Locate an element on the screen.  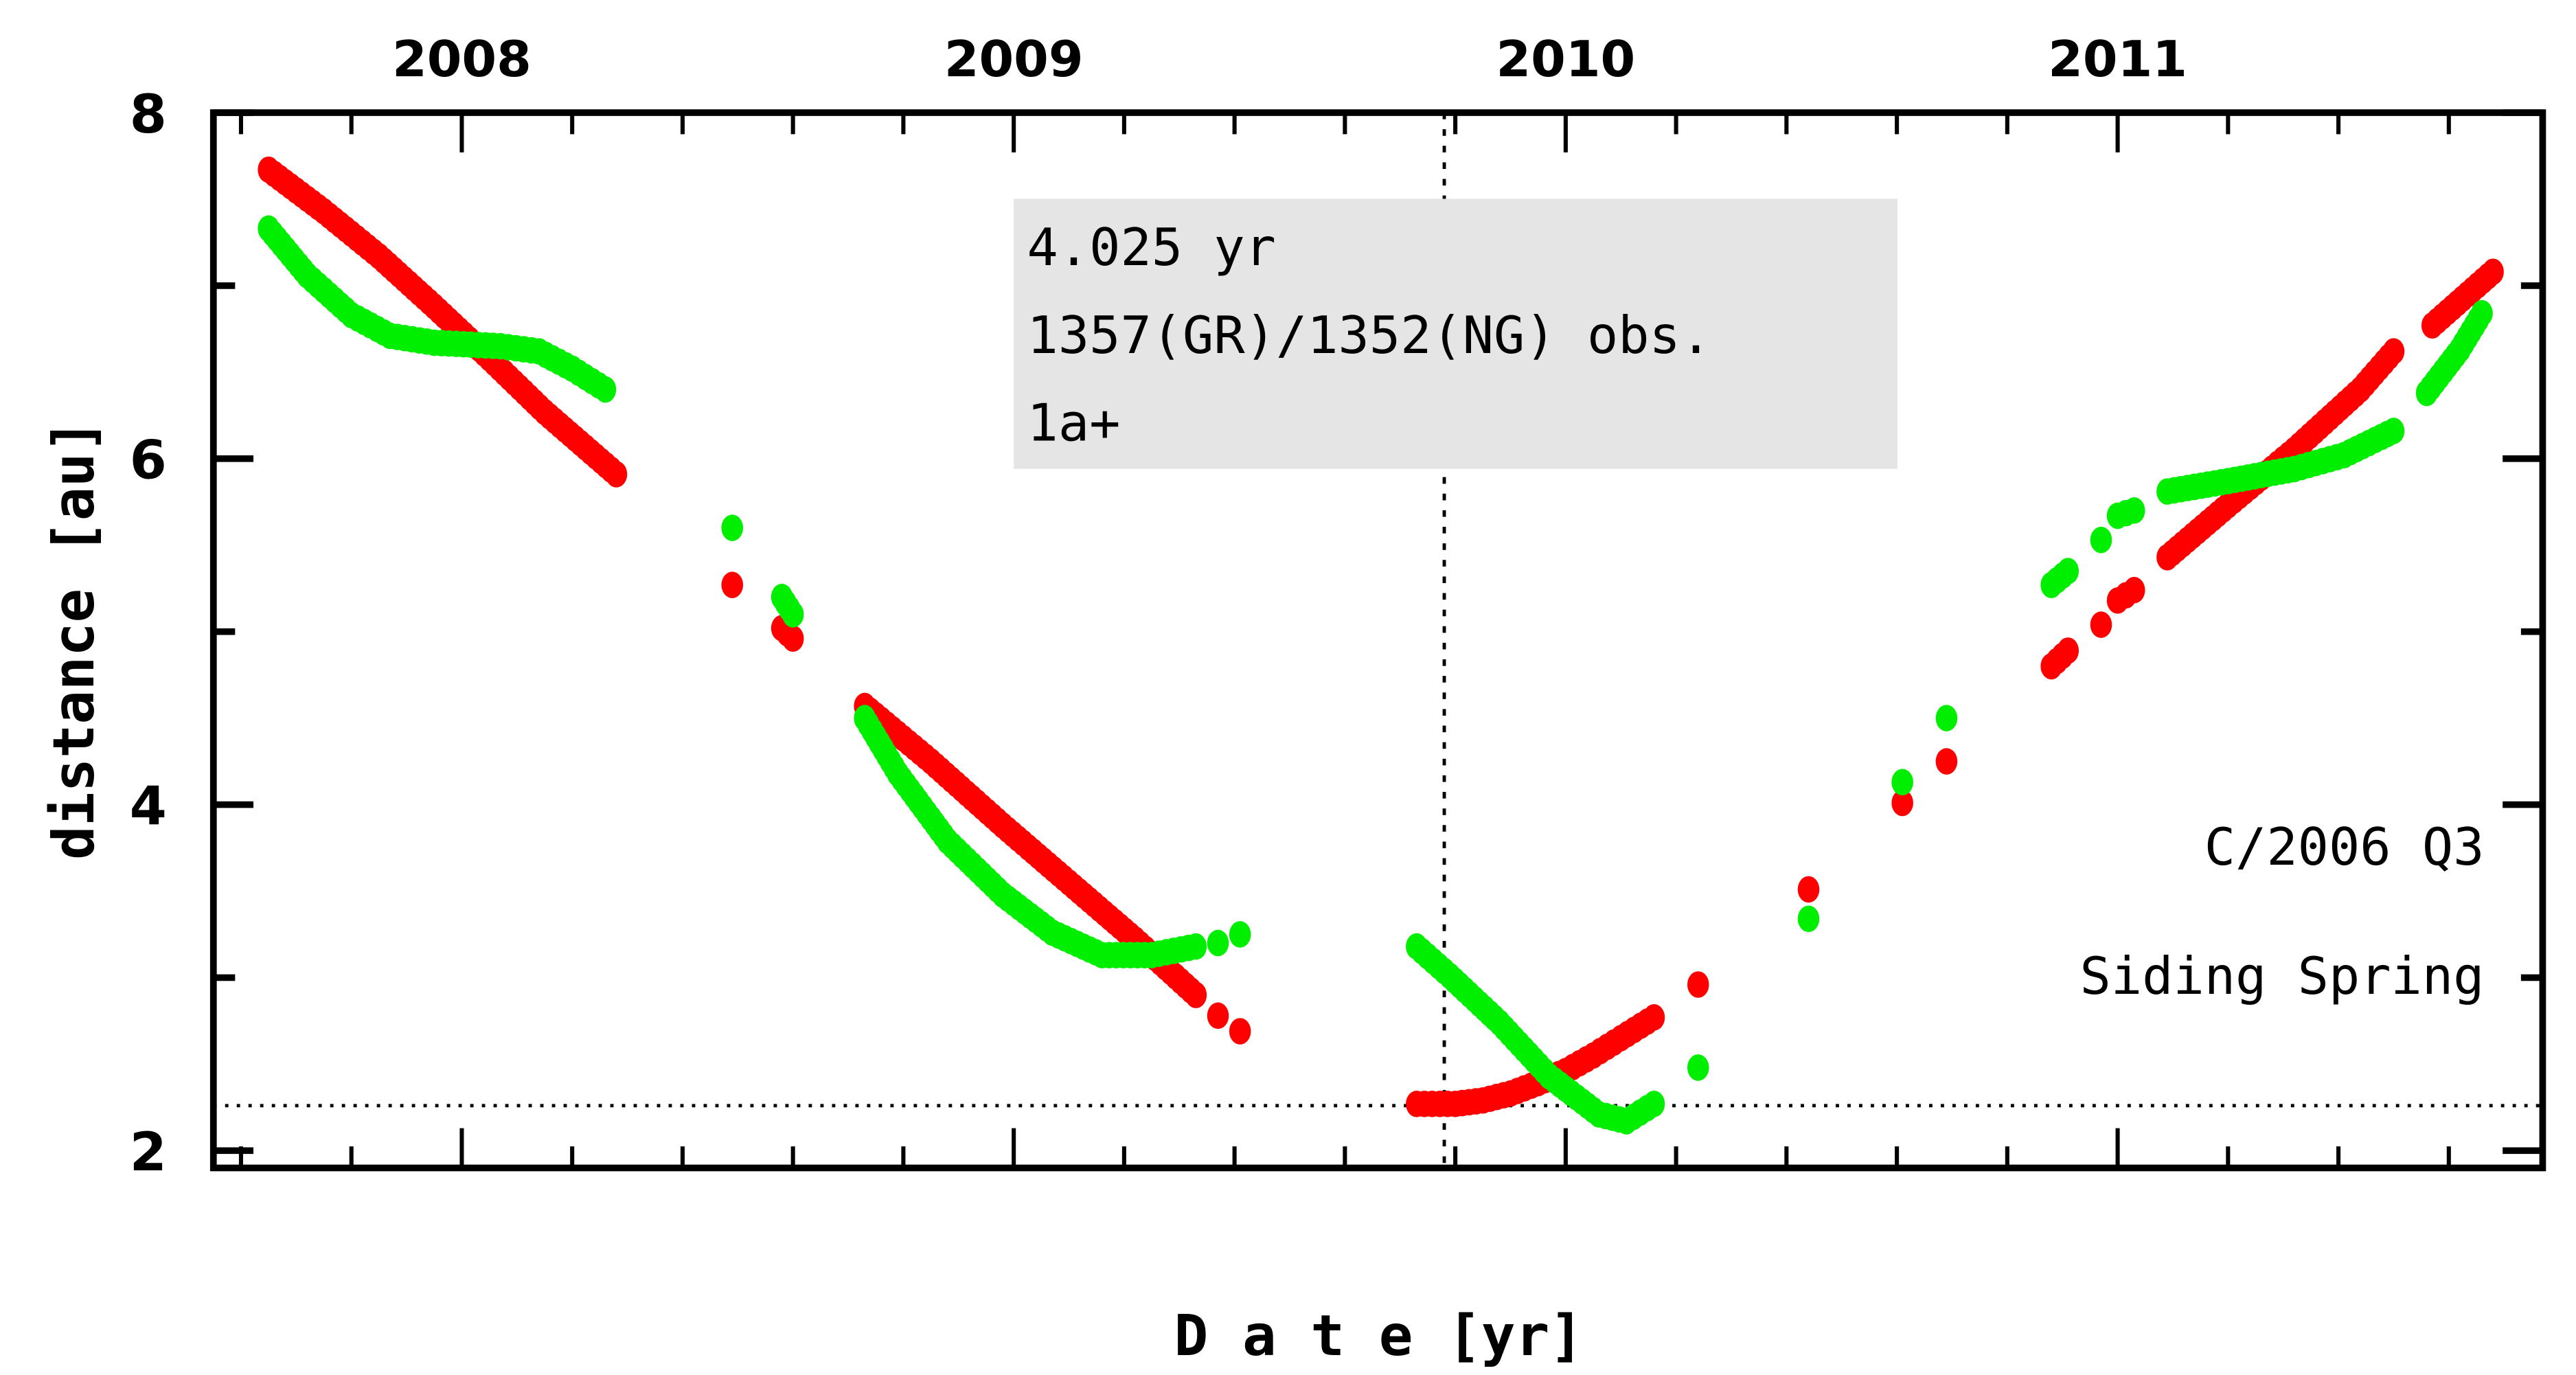
top-year-label: 2010 is located at coordinates (1566, 60).